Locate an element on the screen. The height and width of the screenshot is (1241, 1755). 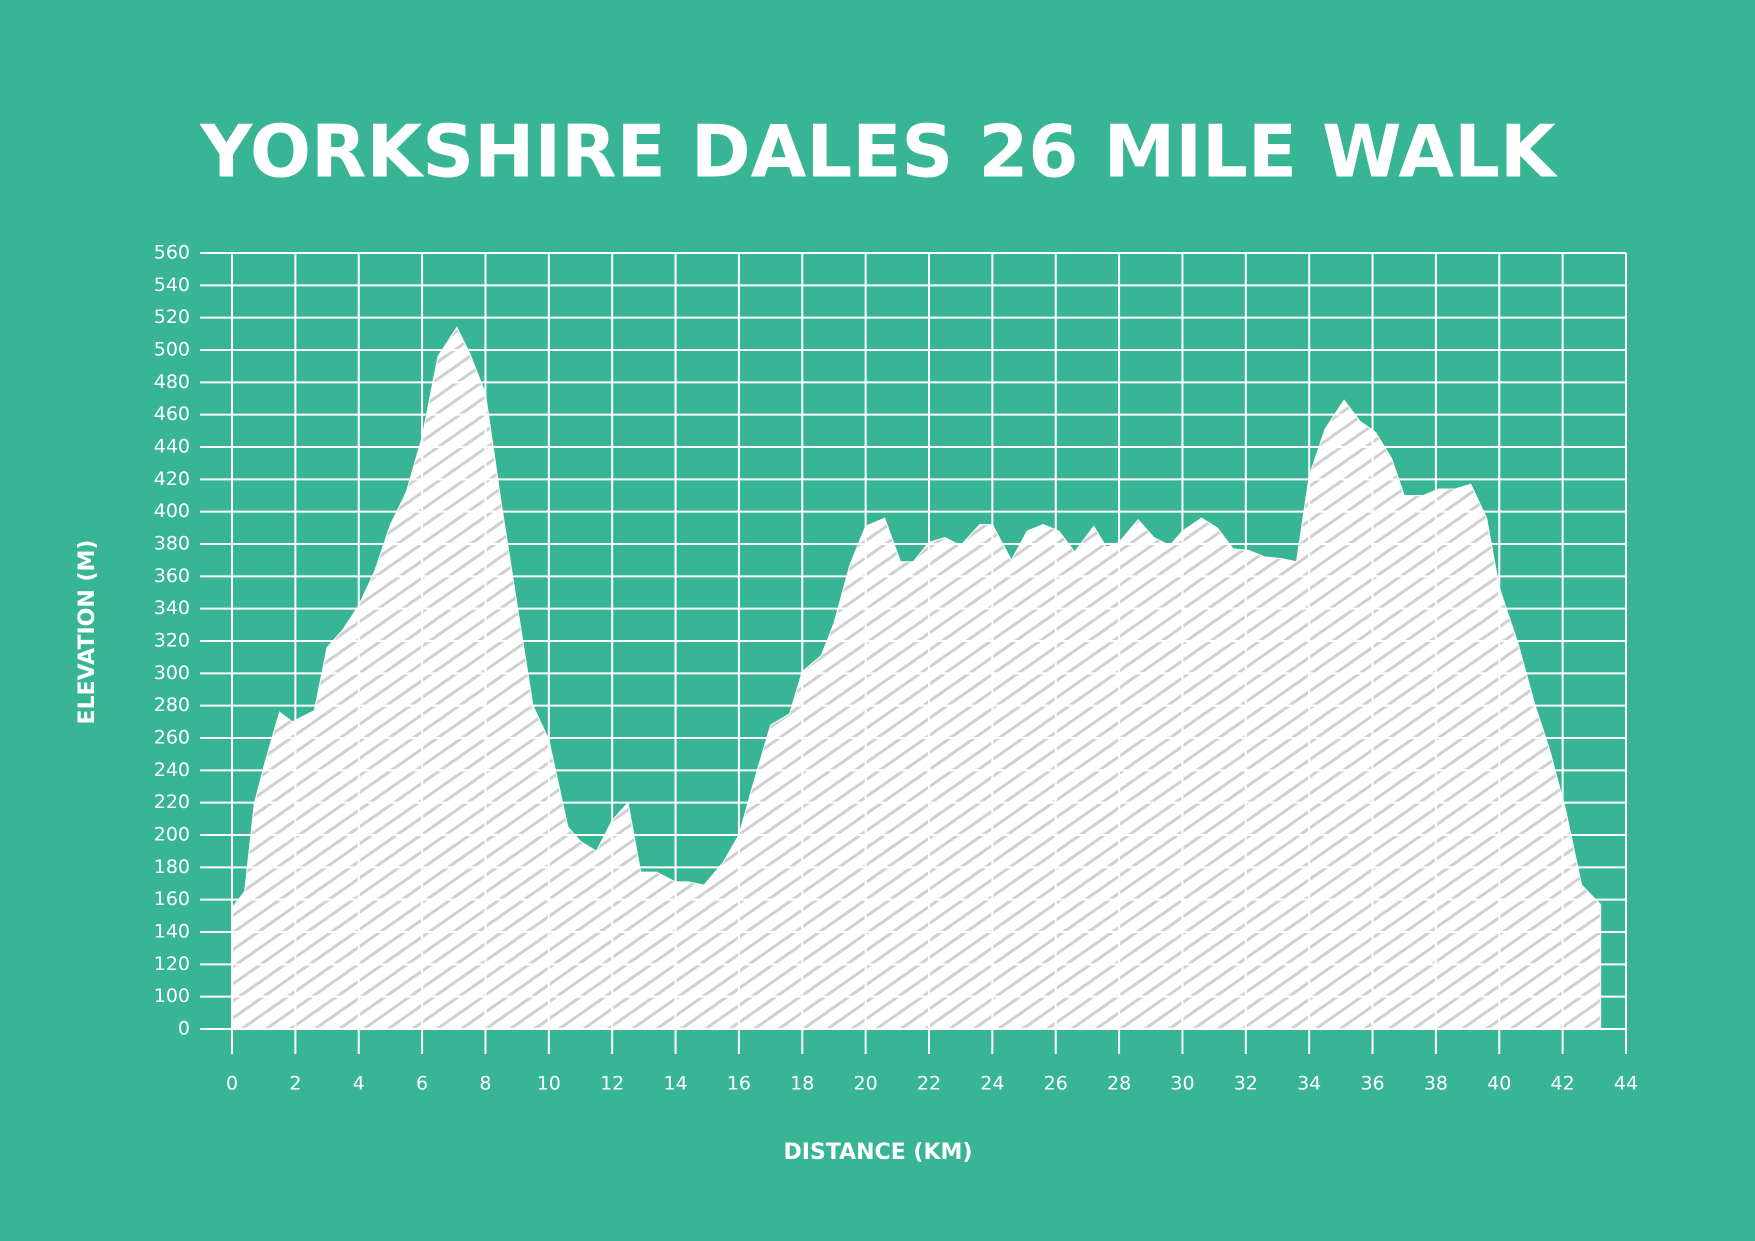
x-tick-label: 42 is located at coordinates (1563, 1084).